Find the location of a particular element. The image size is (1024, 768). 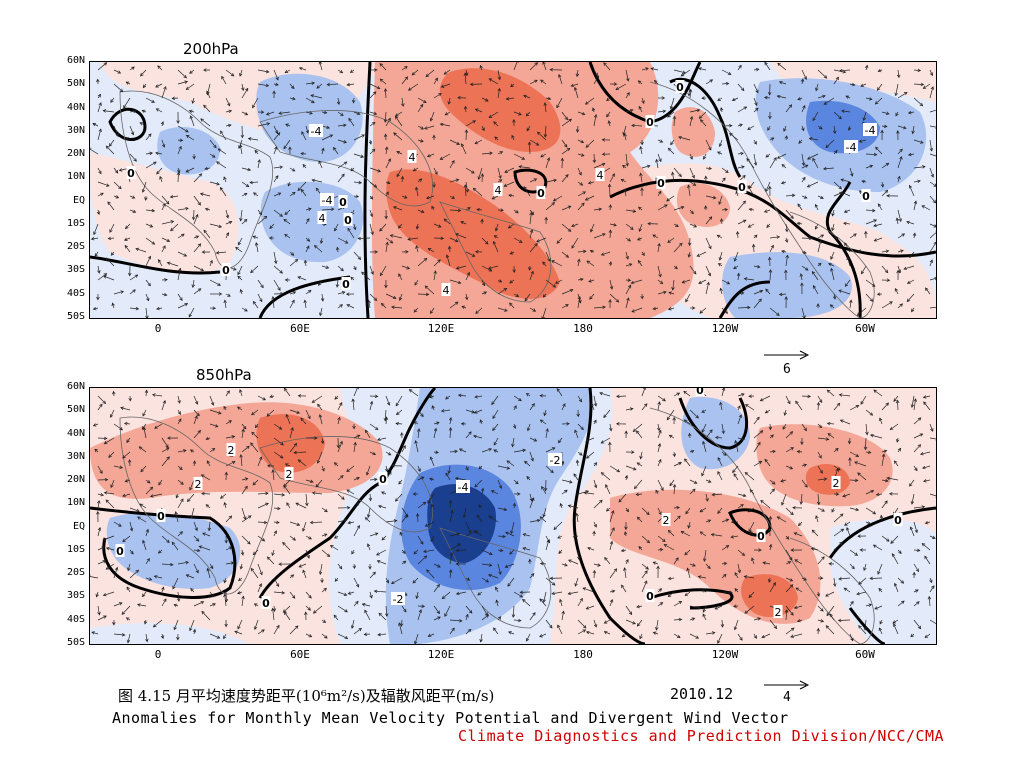

x-tick-label: 60W is located at coordinates (865, 328).